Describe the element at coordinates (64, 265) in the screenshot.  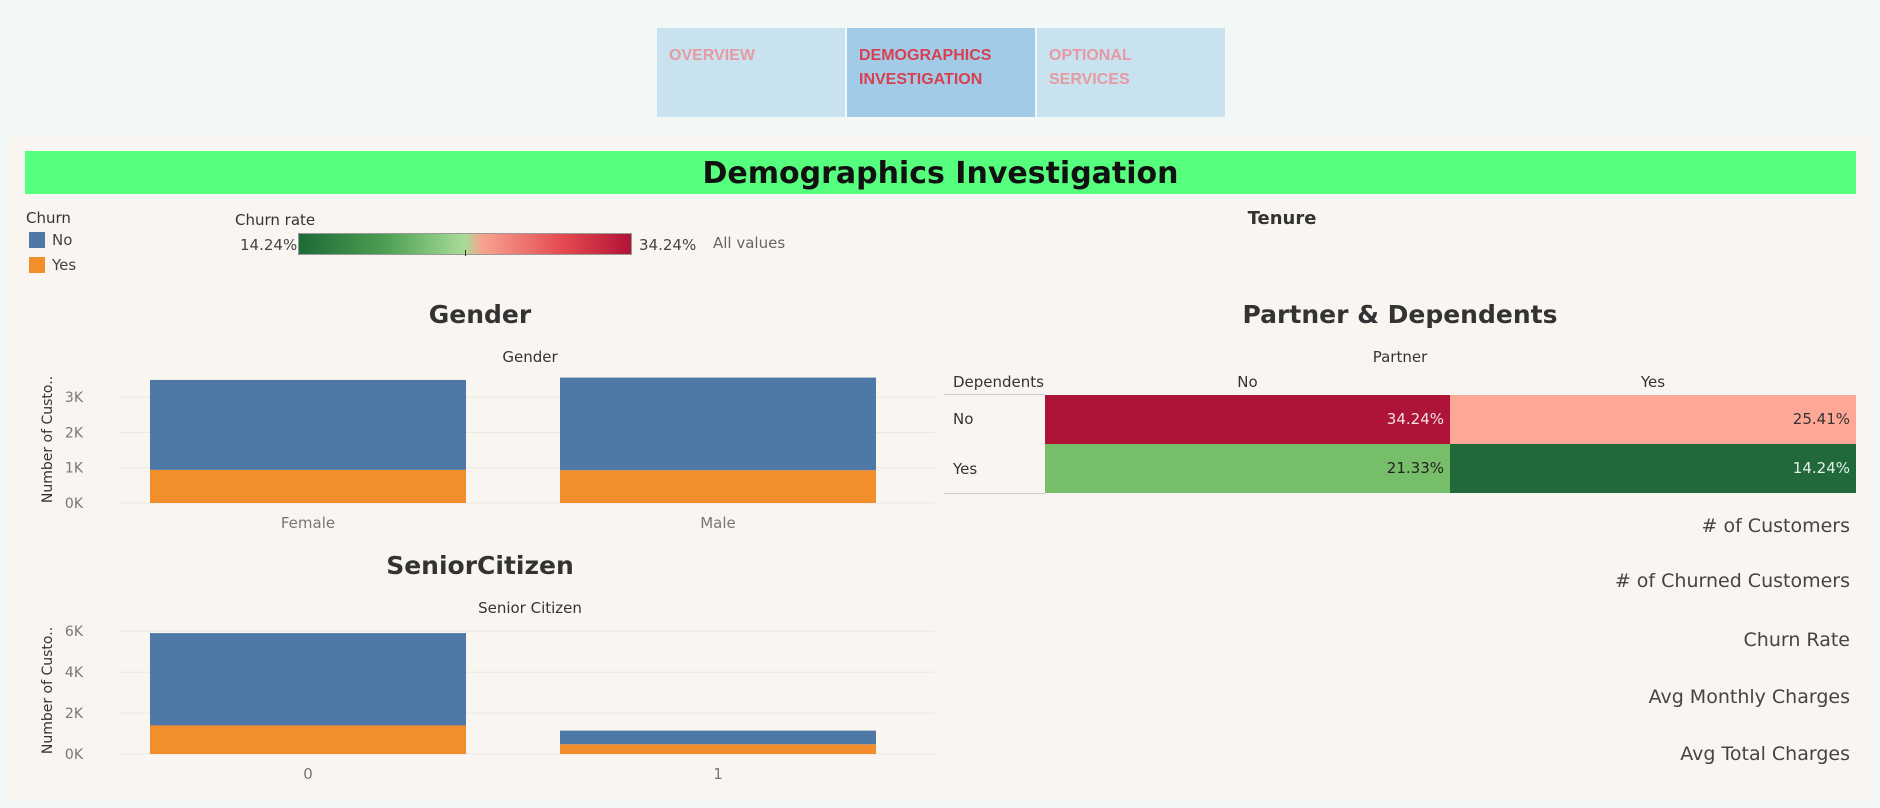
I see `churn-yes-label: Yes` at that location.